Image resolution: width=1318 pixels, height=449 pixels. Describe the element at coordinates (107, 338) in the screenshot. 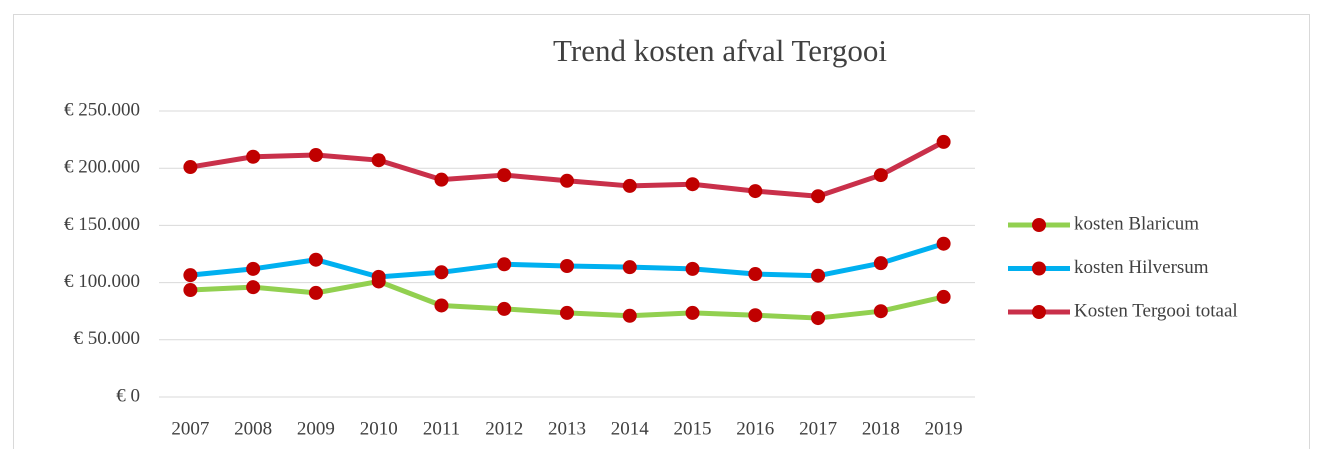

I see `y-tick-label: € 50.000` at that location.